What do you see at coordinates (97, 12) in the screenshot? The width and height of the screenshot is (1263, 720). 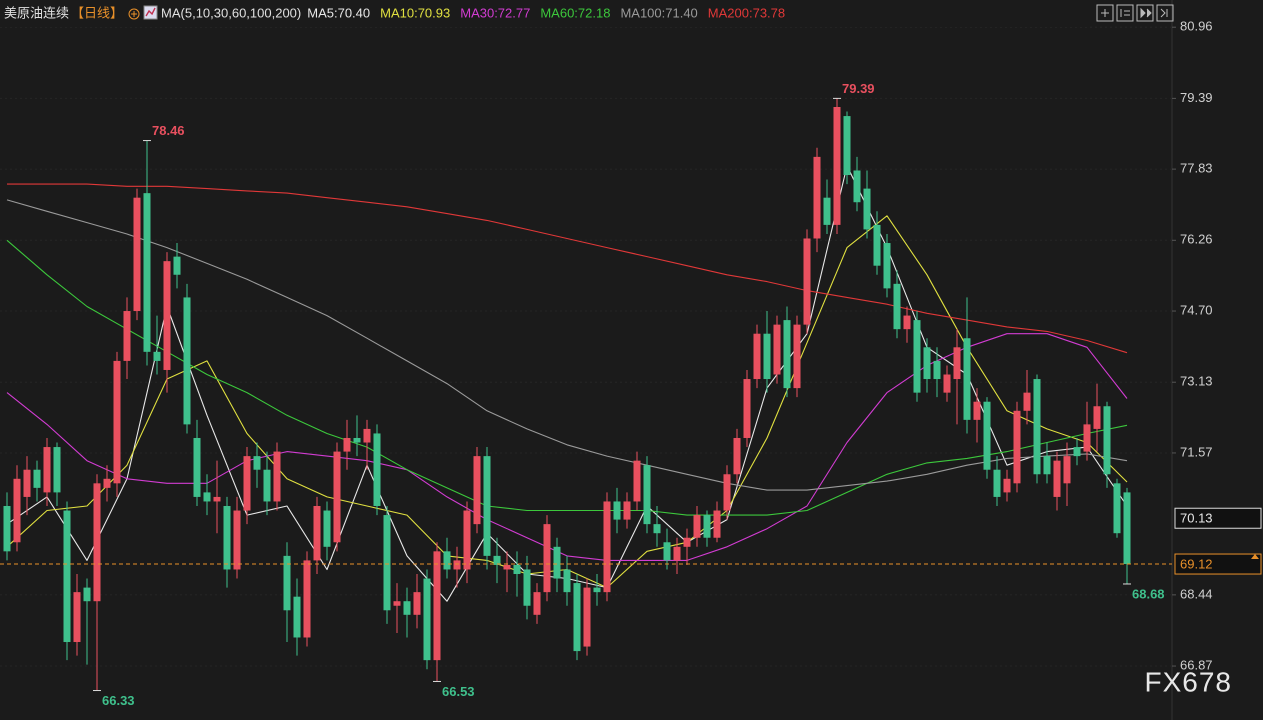 I see `period: 【日线】` at bounding box center [97, 12].